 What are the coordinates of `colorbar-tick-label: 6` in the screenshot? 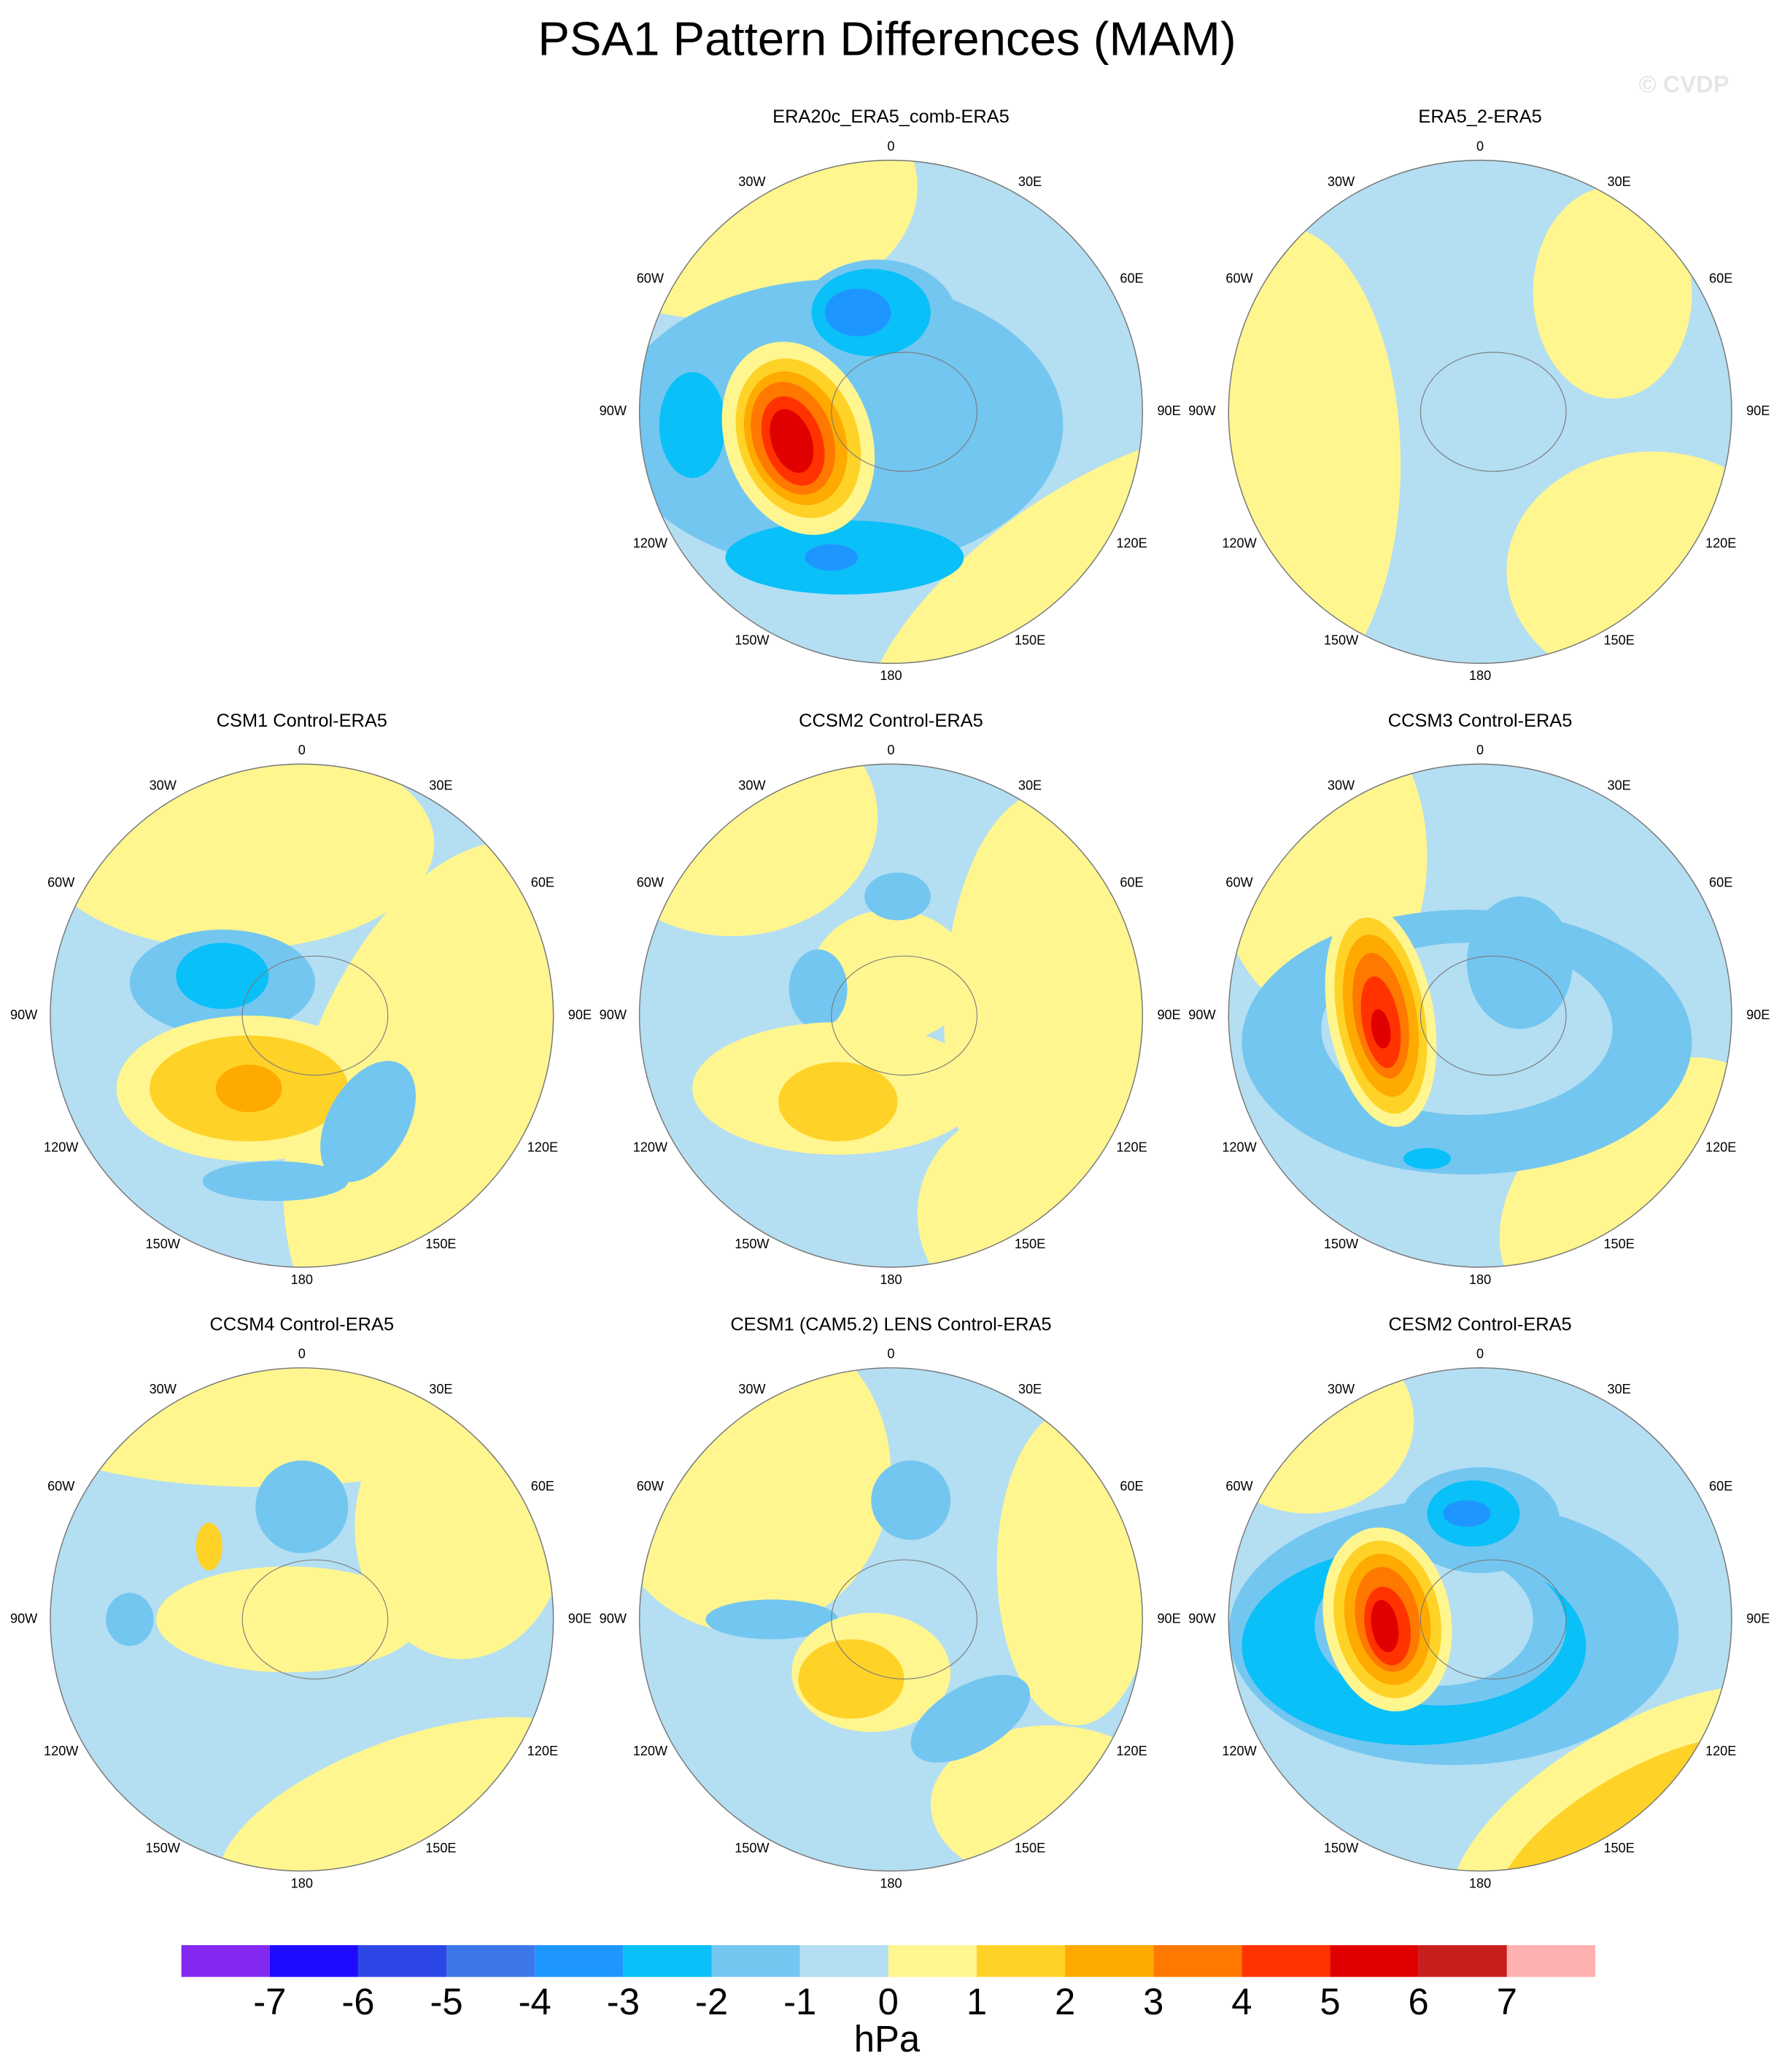 It's located at (1419, 2001).